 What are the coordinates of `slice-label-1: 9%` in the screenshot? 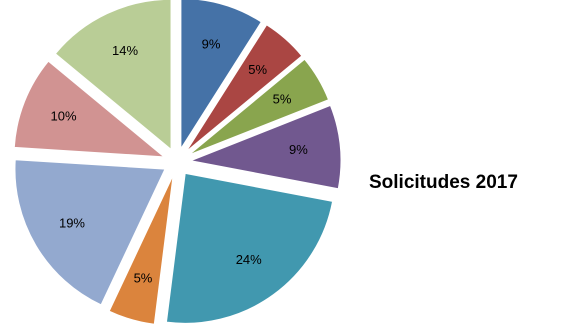 It's located at (211, 43).